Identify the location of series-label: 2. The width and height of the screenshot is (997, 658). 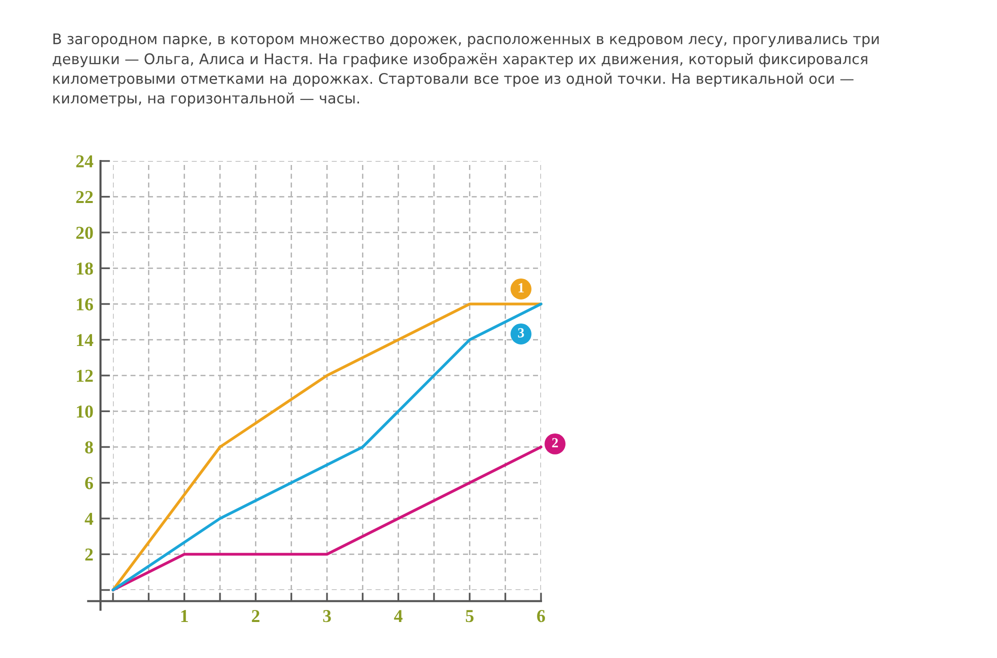
(555, 443).